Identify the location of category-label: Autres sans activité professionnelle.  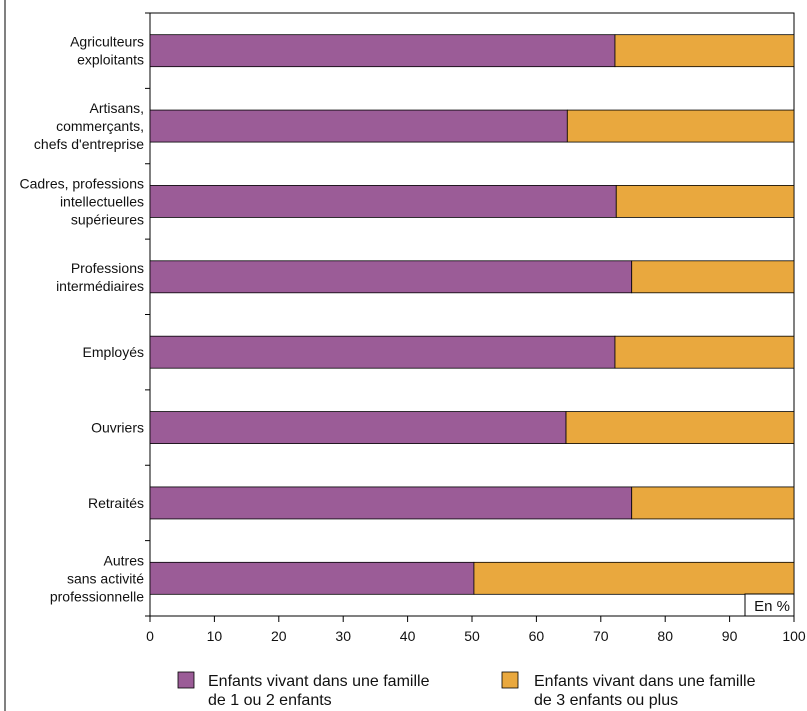
(97, 578).